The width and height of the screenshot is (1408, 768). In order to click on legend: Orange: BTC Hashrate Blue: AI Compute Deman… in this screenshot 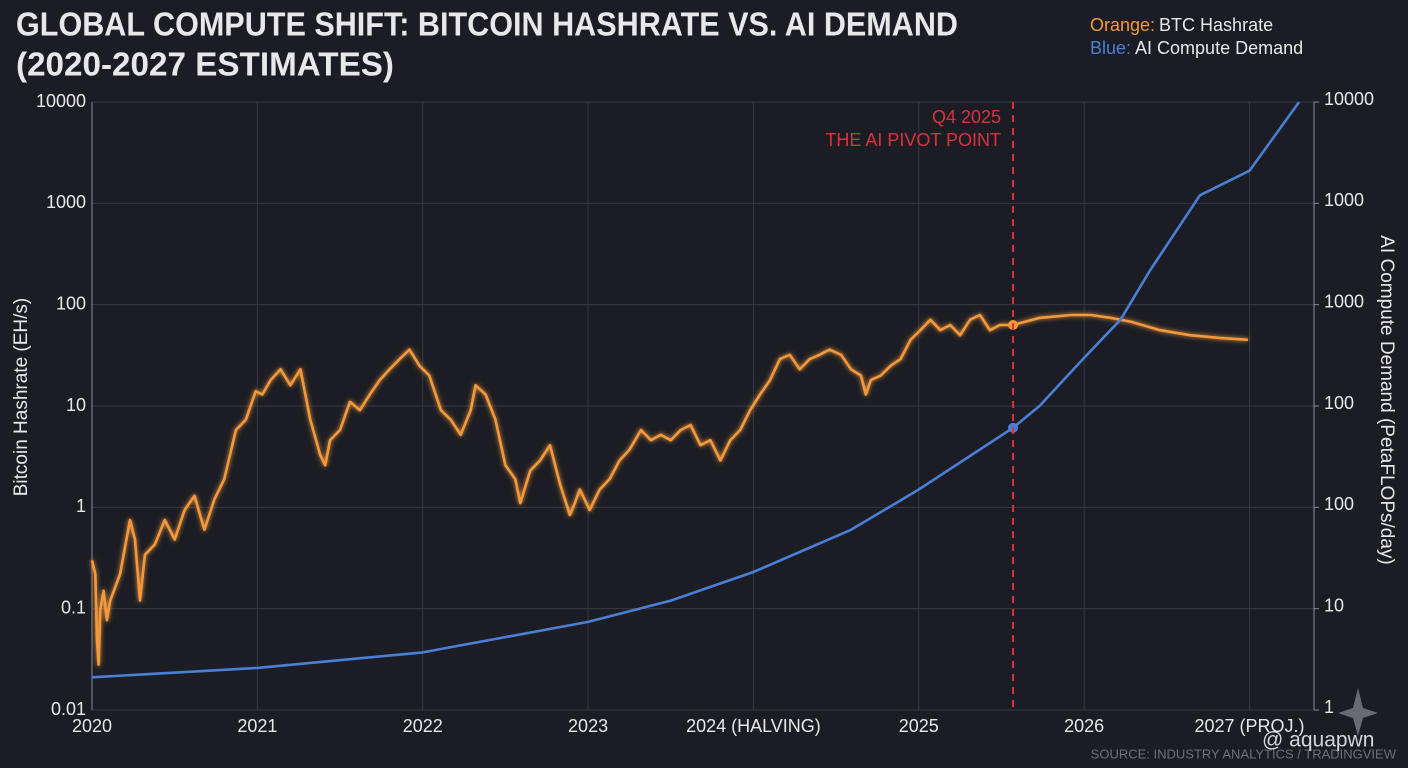, I will do `click(1196, 36)`.